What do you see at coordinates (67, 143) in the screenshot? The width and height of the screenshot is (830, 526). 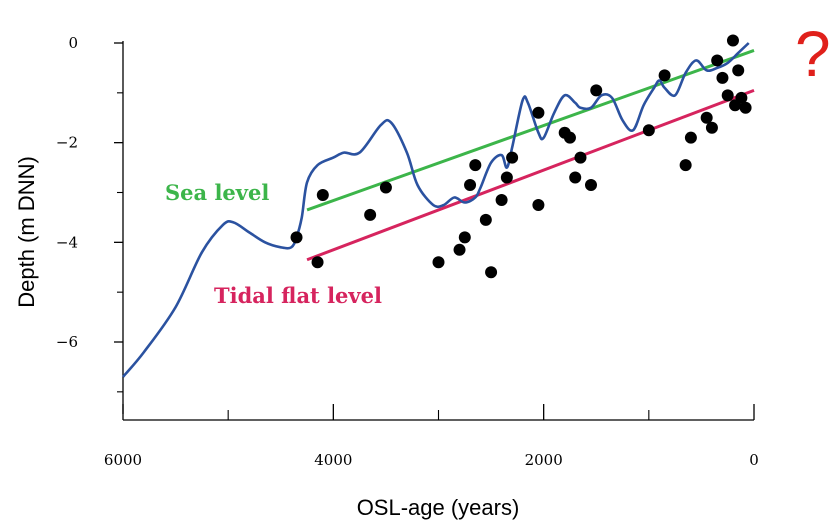 I see `y-tick-label: −2` at bounding box center [67, 143].